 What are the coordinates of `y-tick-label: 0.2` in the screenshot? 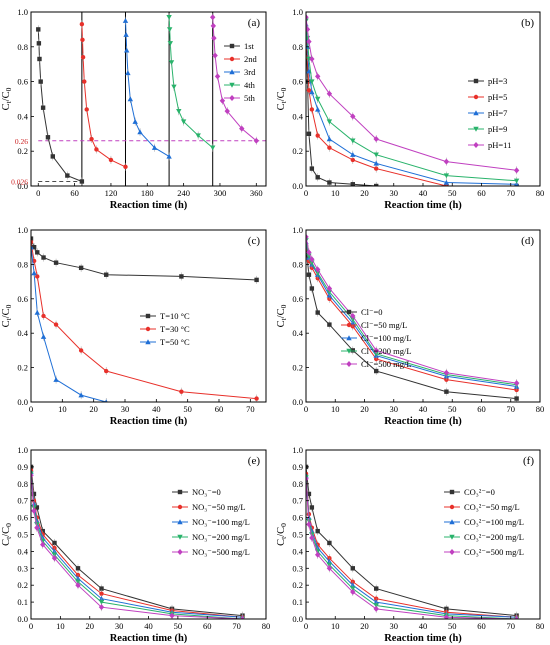 It's located at (22, 585).